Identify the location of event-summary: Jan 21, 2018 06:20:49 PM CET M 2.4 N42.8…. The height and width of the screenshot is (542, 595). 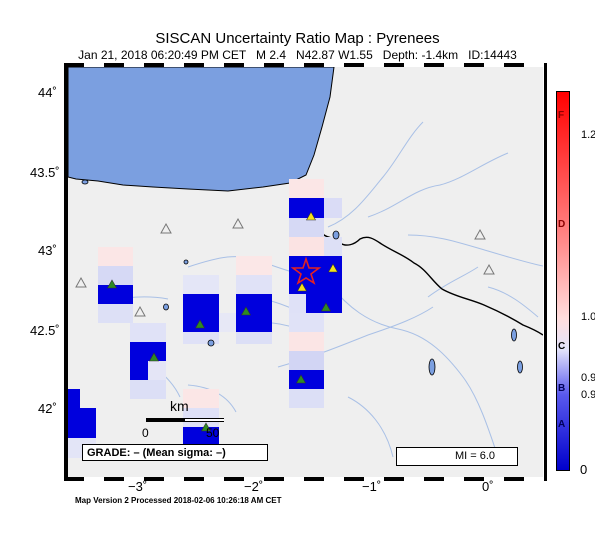
(297, 55).